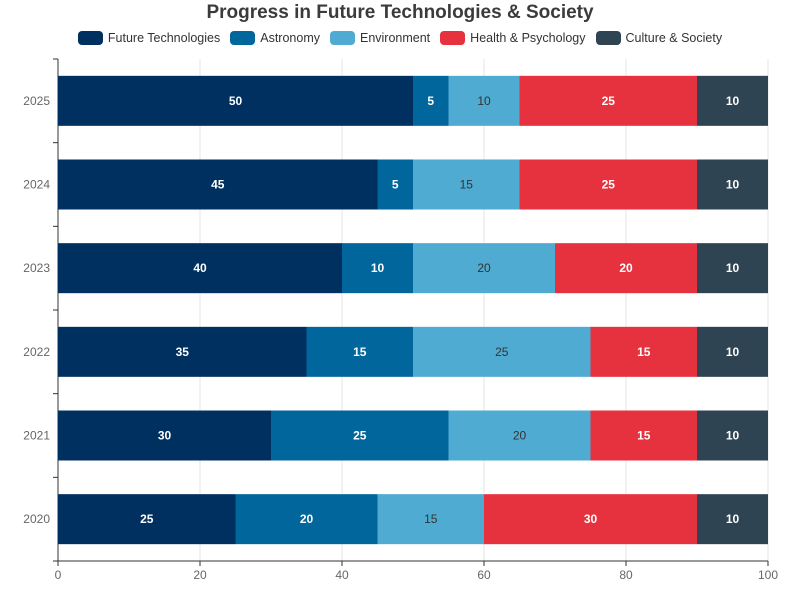 Image resolution: width=800 pixels, height=600 pixels. Describe the element at coordinates (200, 575) in the screenshot. I see `x-tick-label: 20` at that location.